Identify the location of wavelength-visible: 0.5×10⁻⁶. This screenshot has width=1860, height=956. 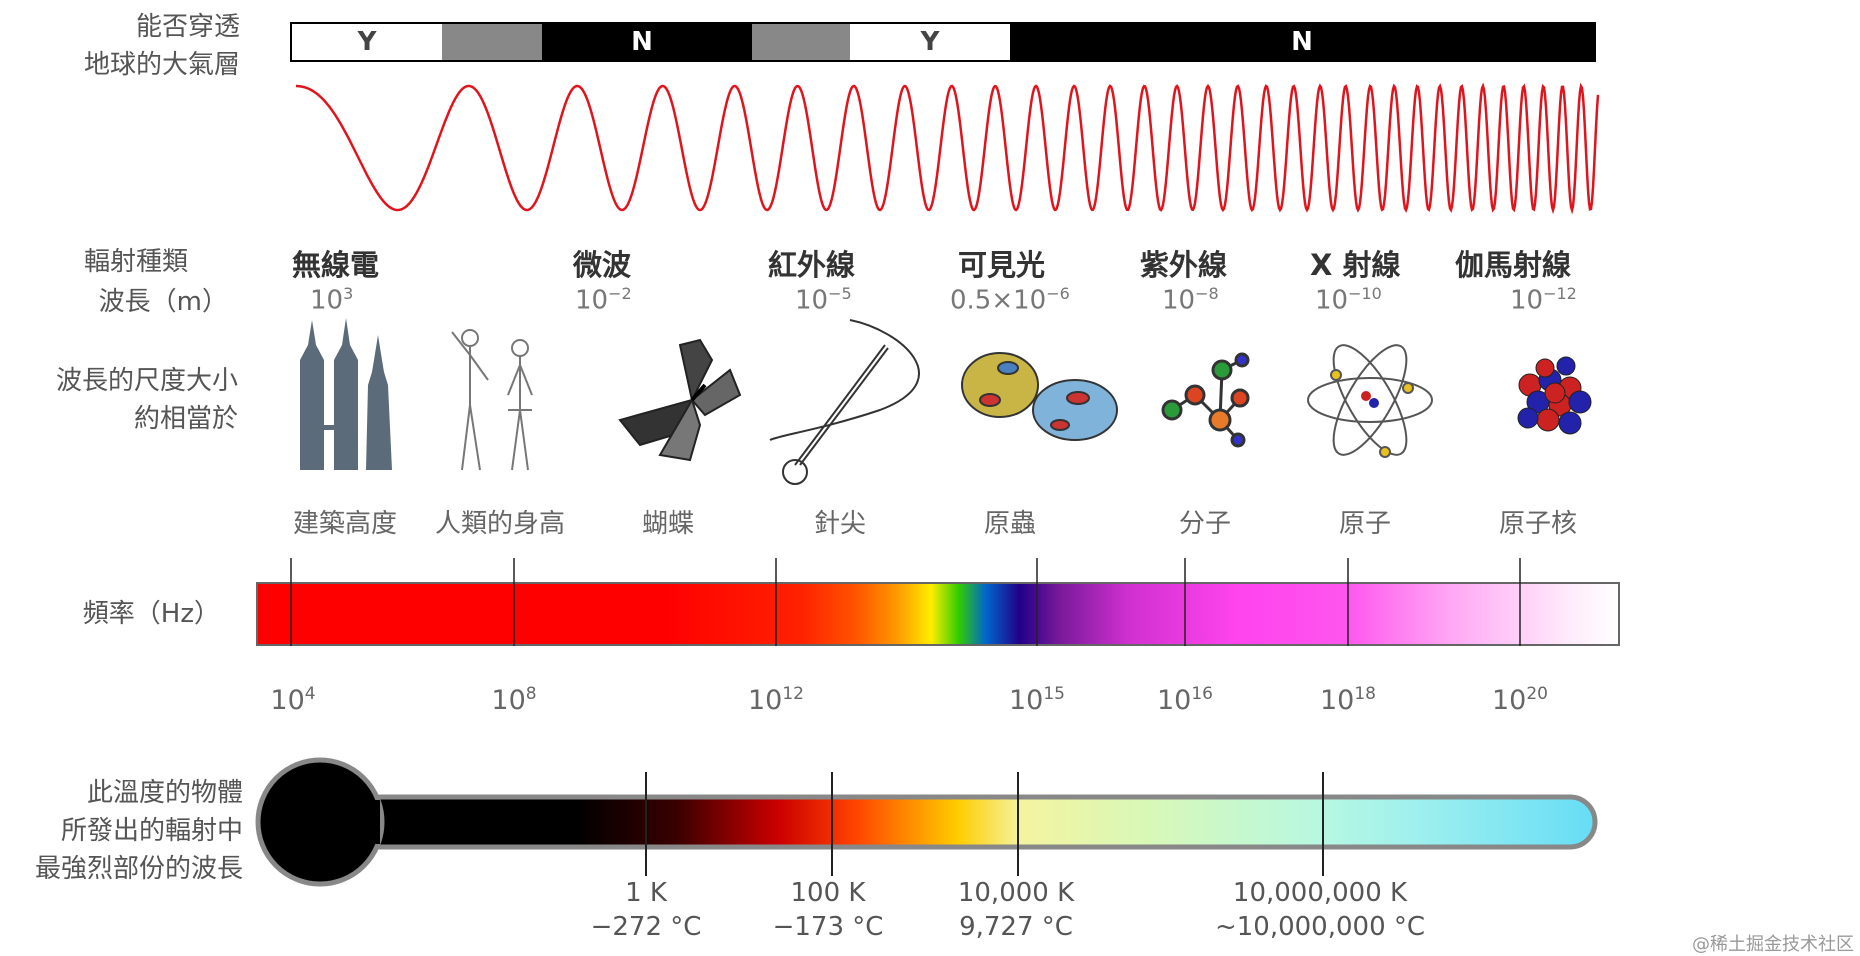
(1010, 300).